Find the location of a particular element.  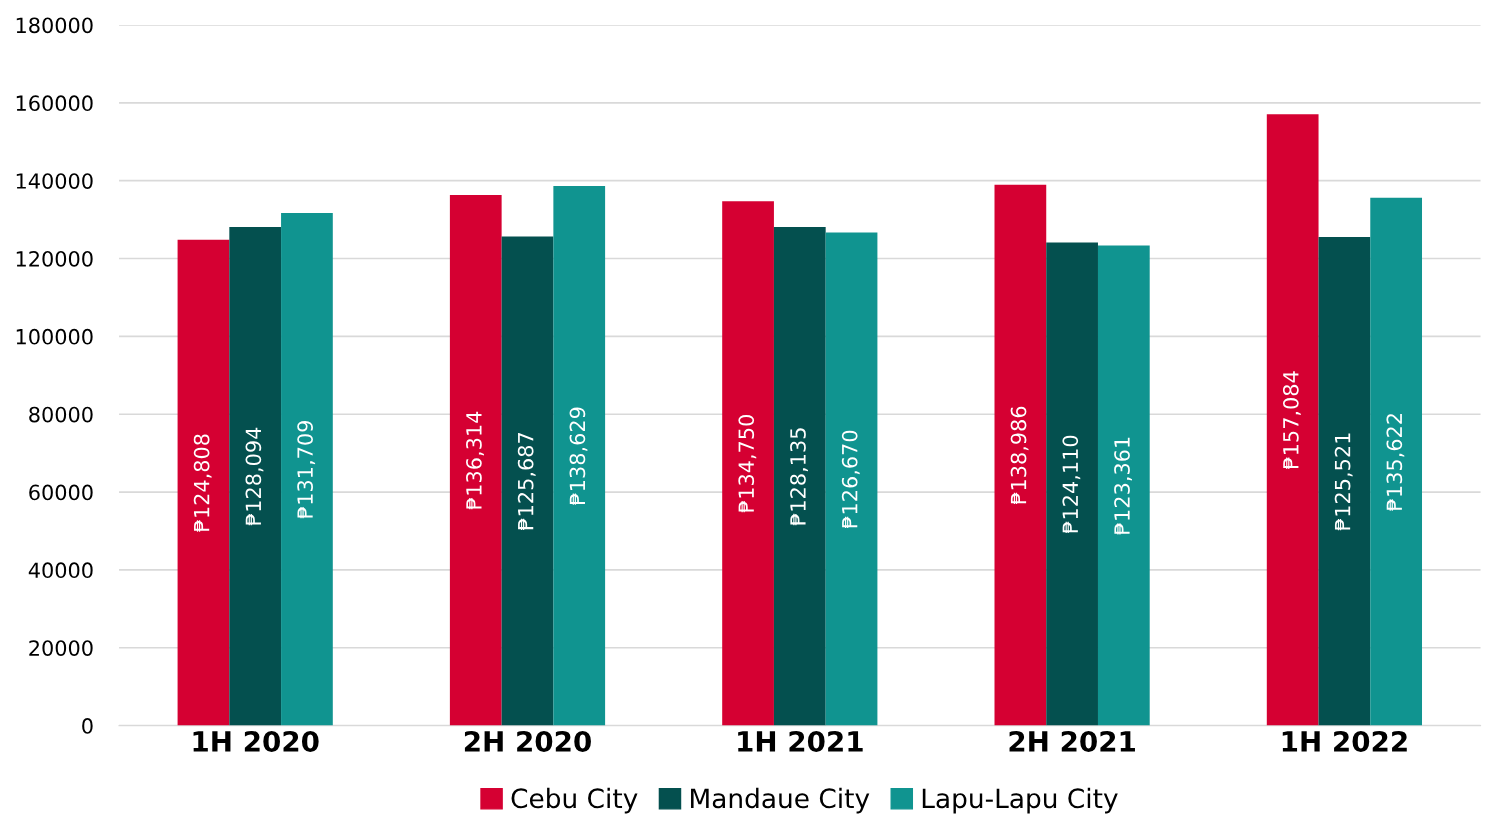

x-tick-label: 2H 2020 is located at coordinates (527, 741).